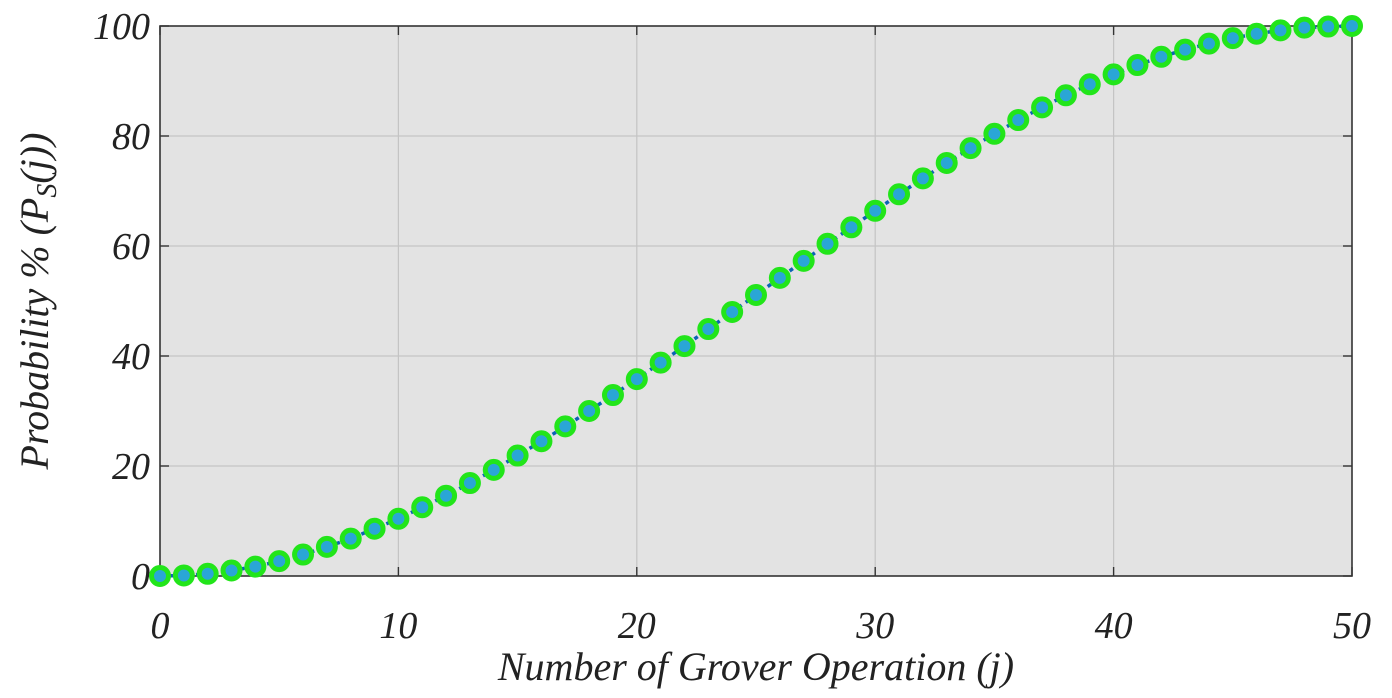 This screenshot has height=698, width=1392. What do you see at coordinates (1114, 626) in the screenshot?
I see `x-tick-label: 40` at bounding box center [1114, 626].